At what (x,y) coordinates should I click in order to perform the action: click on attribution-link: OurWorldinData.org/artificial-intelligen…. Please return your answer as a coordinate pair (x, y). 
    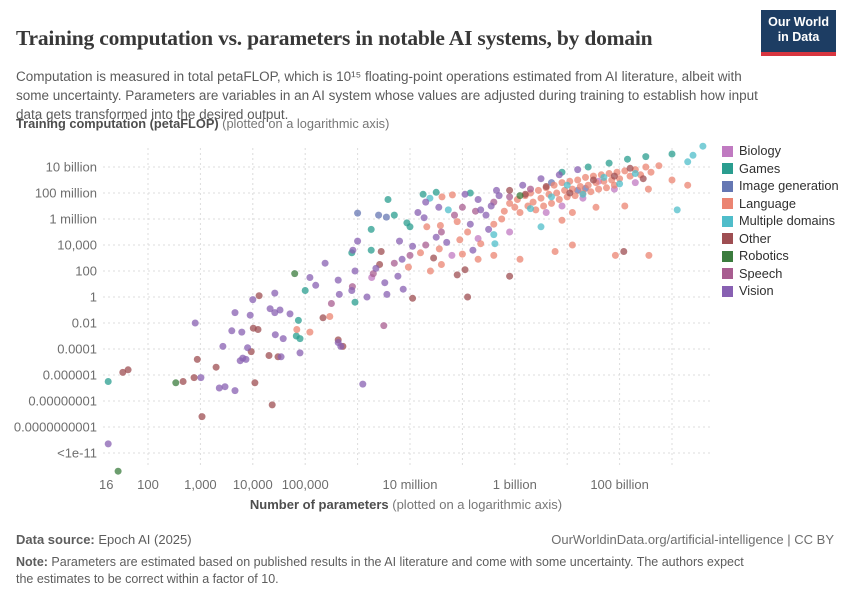
    Looking at the image, I should click on (692, 539).